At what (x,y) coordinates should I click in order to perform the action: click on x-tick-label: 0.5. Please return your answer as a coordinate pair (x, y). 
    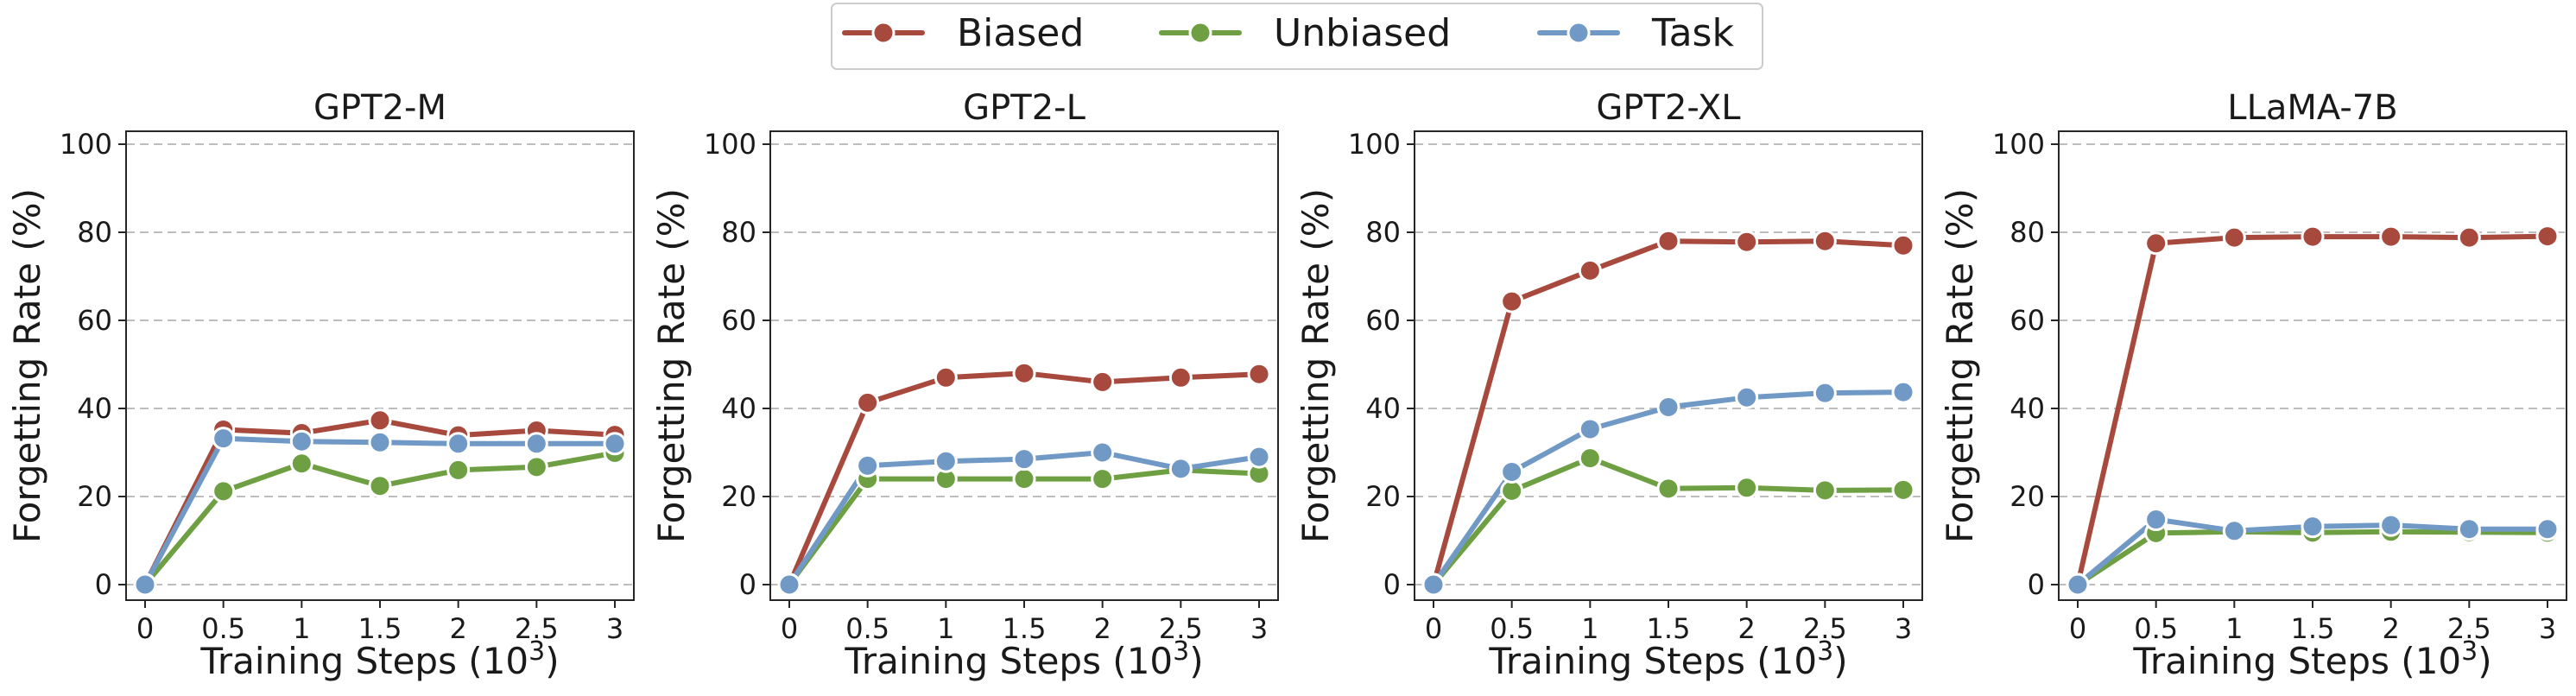
    Looking at the image, I should click on (2156, 628).